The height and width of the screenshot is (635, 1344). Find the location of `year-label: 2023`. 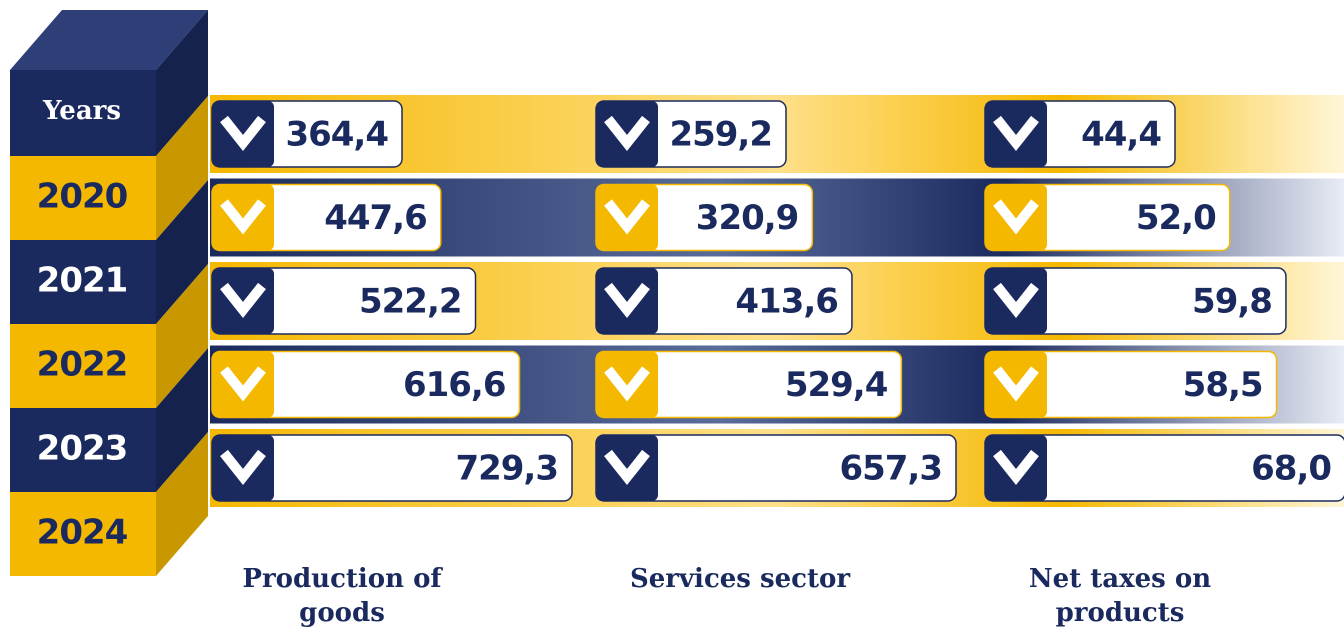

year-label: 2023 is located at coordinates (82, 449).